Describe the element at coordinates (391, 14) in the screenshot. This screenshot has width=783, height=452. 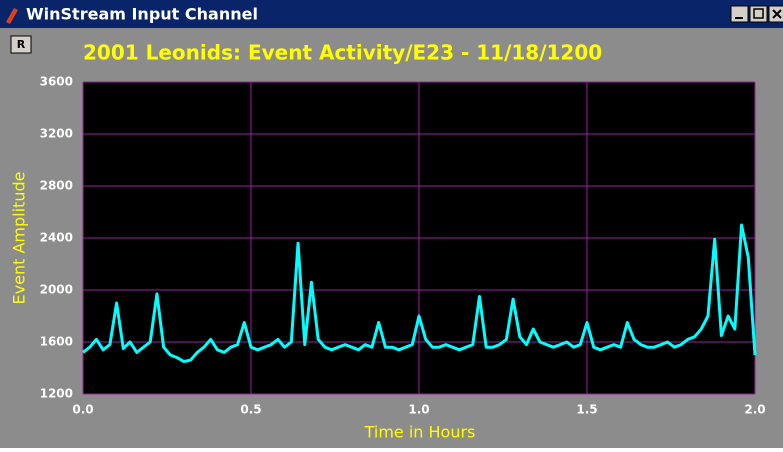
I see `title-bar` at that location.